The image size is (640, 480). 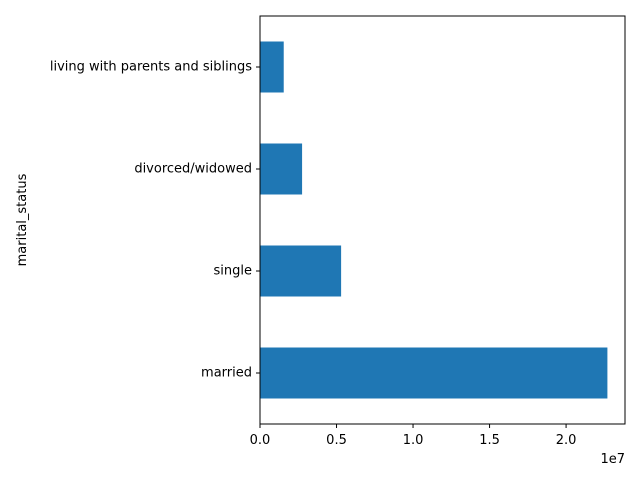 What do you see at coordinates (233, 271) in the screenshot?
I see `y-tick-label: single` at bounding box center [233, 271].